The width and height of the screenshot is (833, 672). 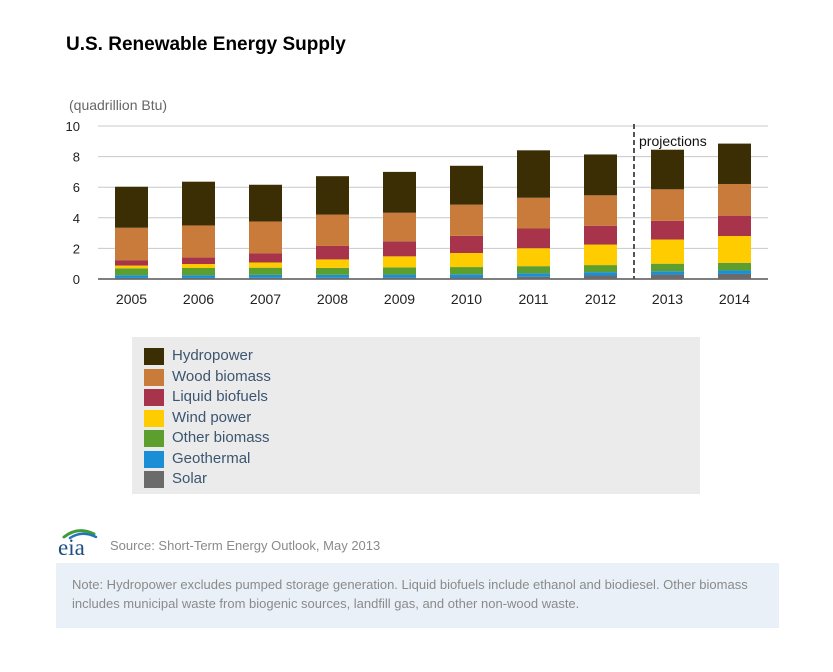 What do you see at coordinates (332, 271) in the screenshot?
I see `bar-other-biomass-2008` at bounding box center [332, 271].